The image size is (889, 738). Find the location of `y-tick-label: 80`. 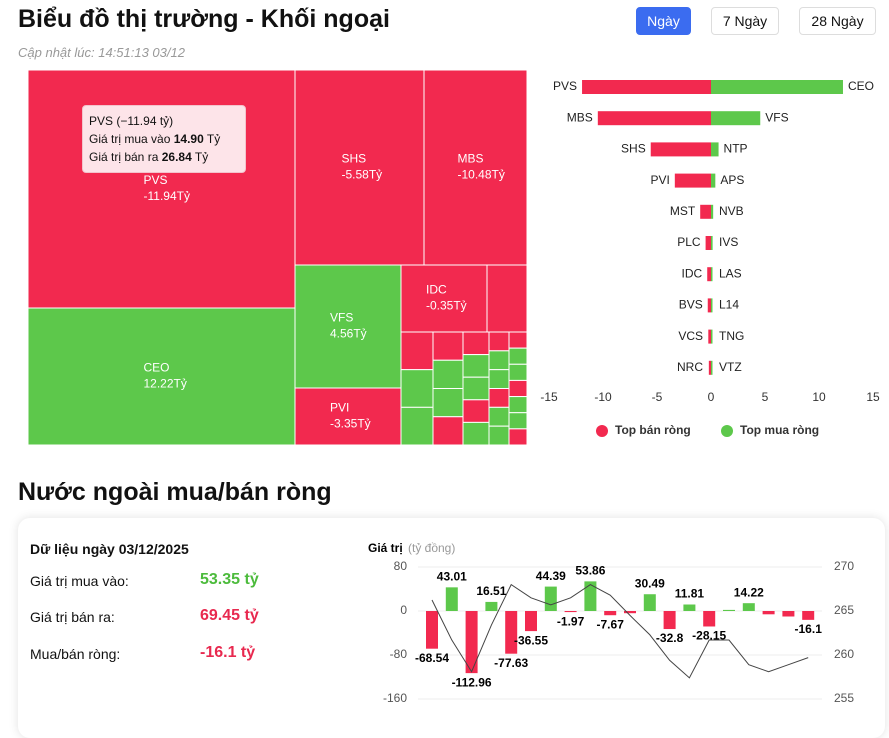

y-tick-label: 80 is located at coordinates (401, 566).